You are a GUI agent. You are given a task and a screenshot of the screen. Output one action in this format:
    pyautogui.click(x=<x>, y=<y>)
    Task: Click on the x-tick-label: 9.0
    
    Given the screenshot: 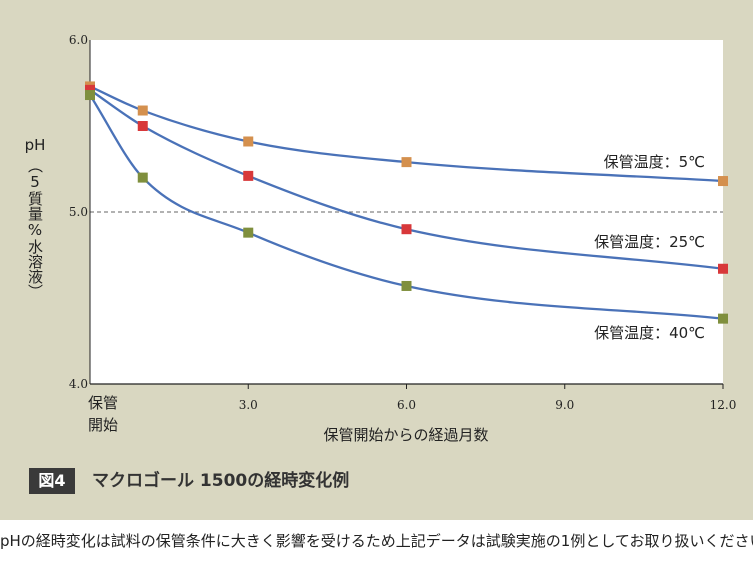 What is the action you would take?
    pyautogui.click(x=564, y=405)
    